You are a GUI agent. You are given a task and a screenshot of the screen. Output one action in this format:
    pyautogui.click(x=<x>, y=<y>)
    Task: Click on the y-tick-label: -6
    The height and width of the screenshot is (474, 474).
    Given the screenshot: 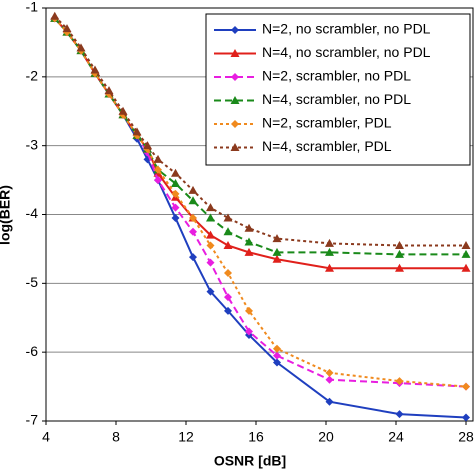 What is the action you would take?
    pyautogui.click(x=32, y=351)
    